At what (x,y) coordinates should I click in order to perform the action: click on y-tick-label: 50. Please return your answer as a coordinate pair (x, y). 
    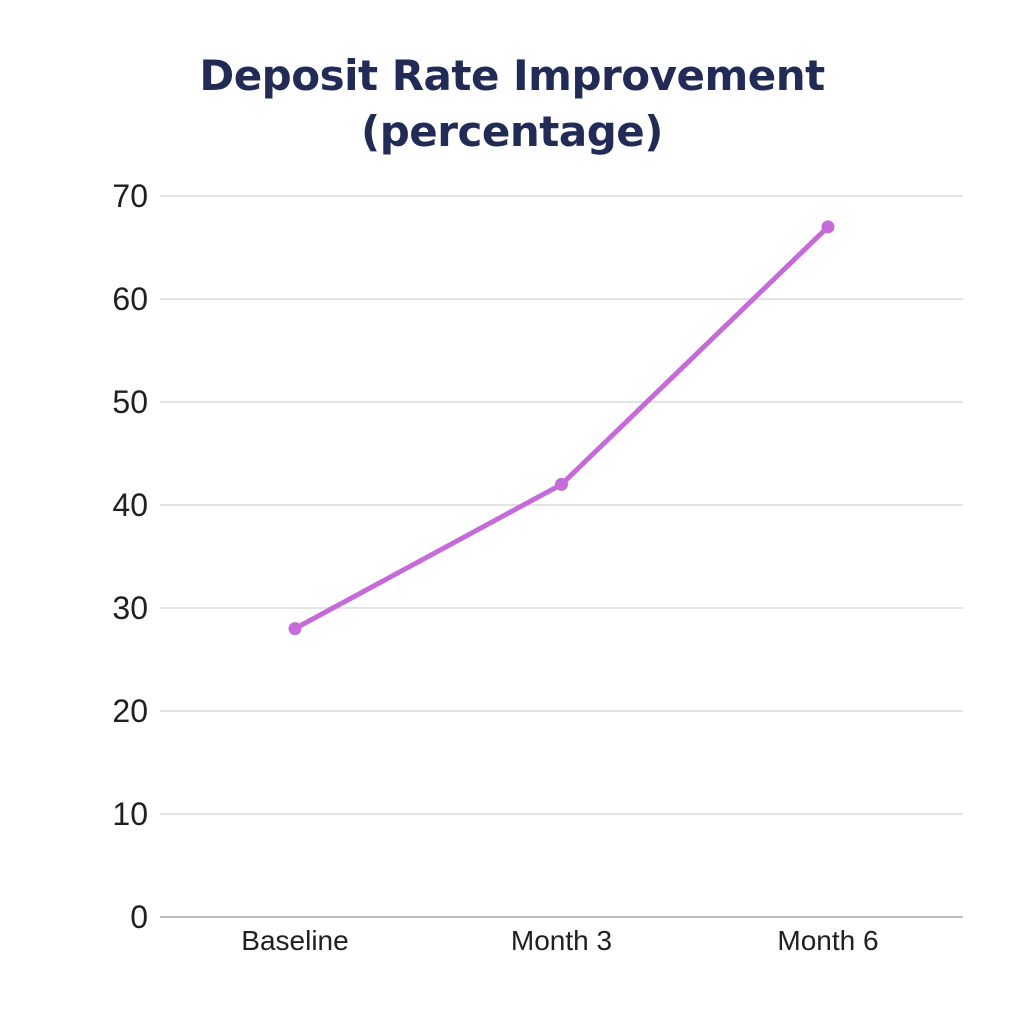
    Looking at the image, I should click on (130, 402).